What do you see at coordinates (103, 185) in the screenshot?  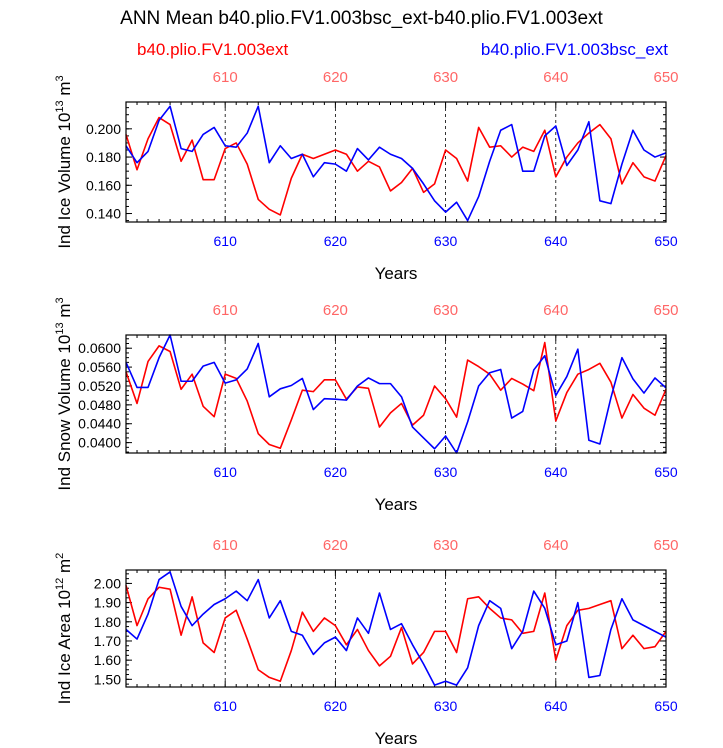 I see `y-tick-label: 0.160` at bounding box center [103, 185].